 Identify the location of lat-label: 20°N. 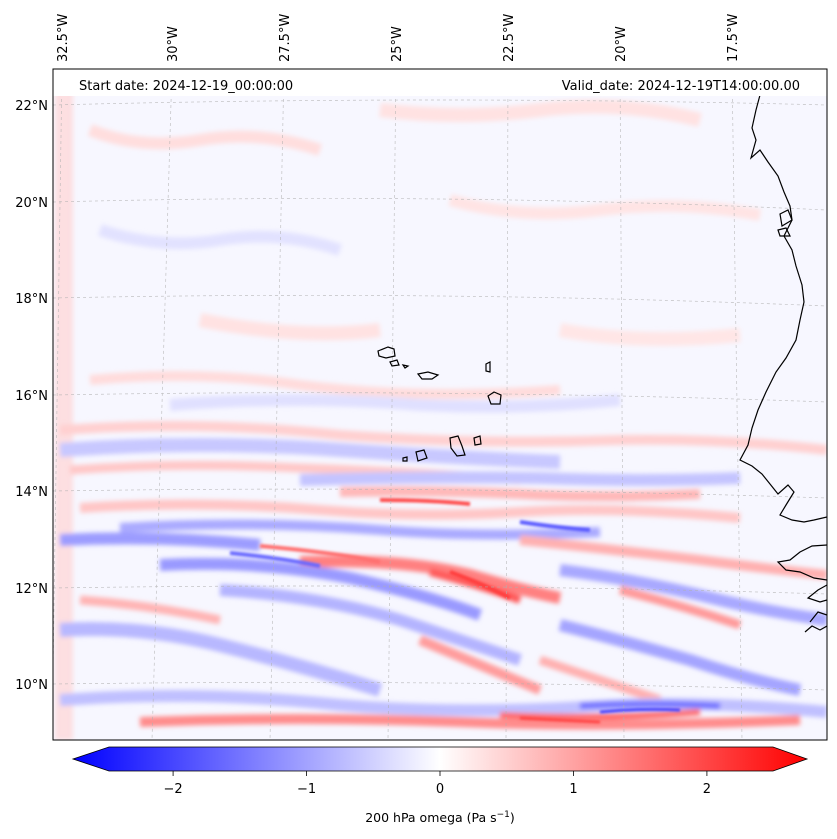
(31, 203).